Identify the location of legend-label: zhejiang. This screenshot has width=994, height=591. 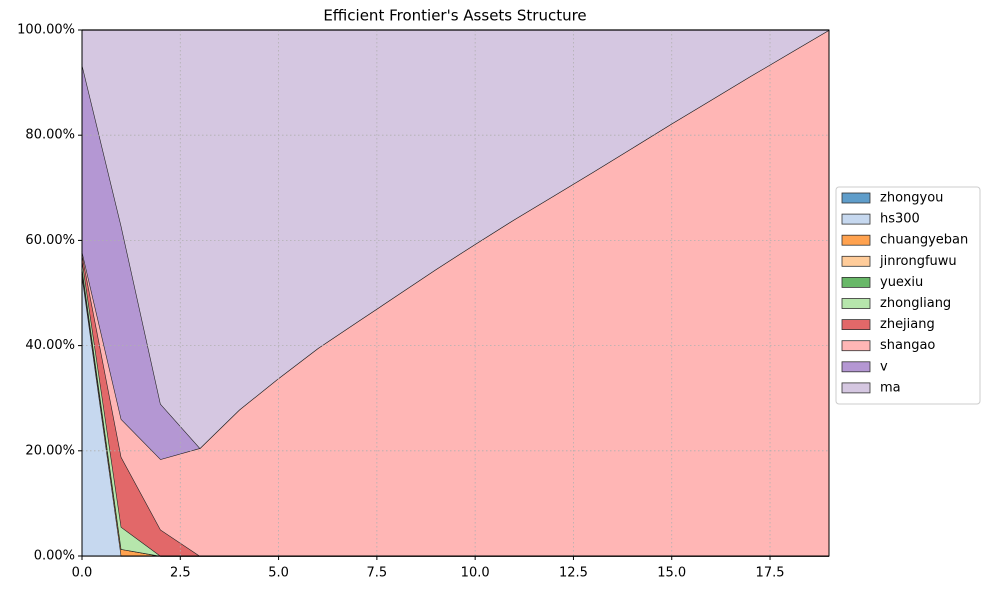
(907, 324).